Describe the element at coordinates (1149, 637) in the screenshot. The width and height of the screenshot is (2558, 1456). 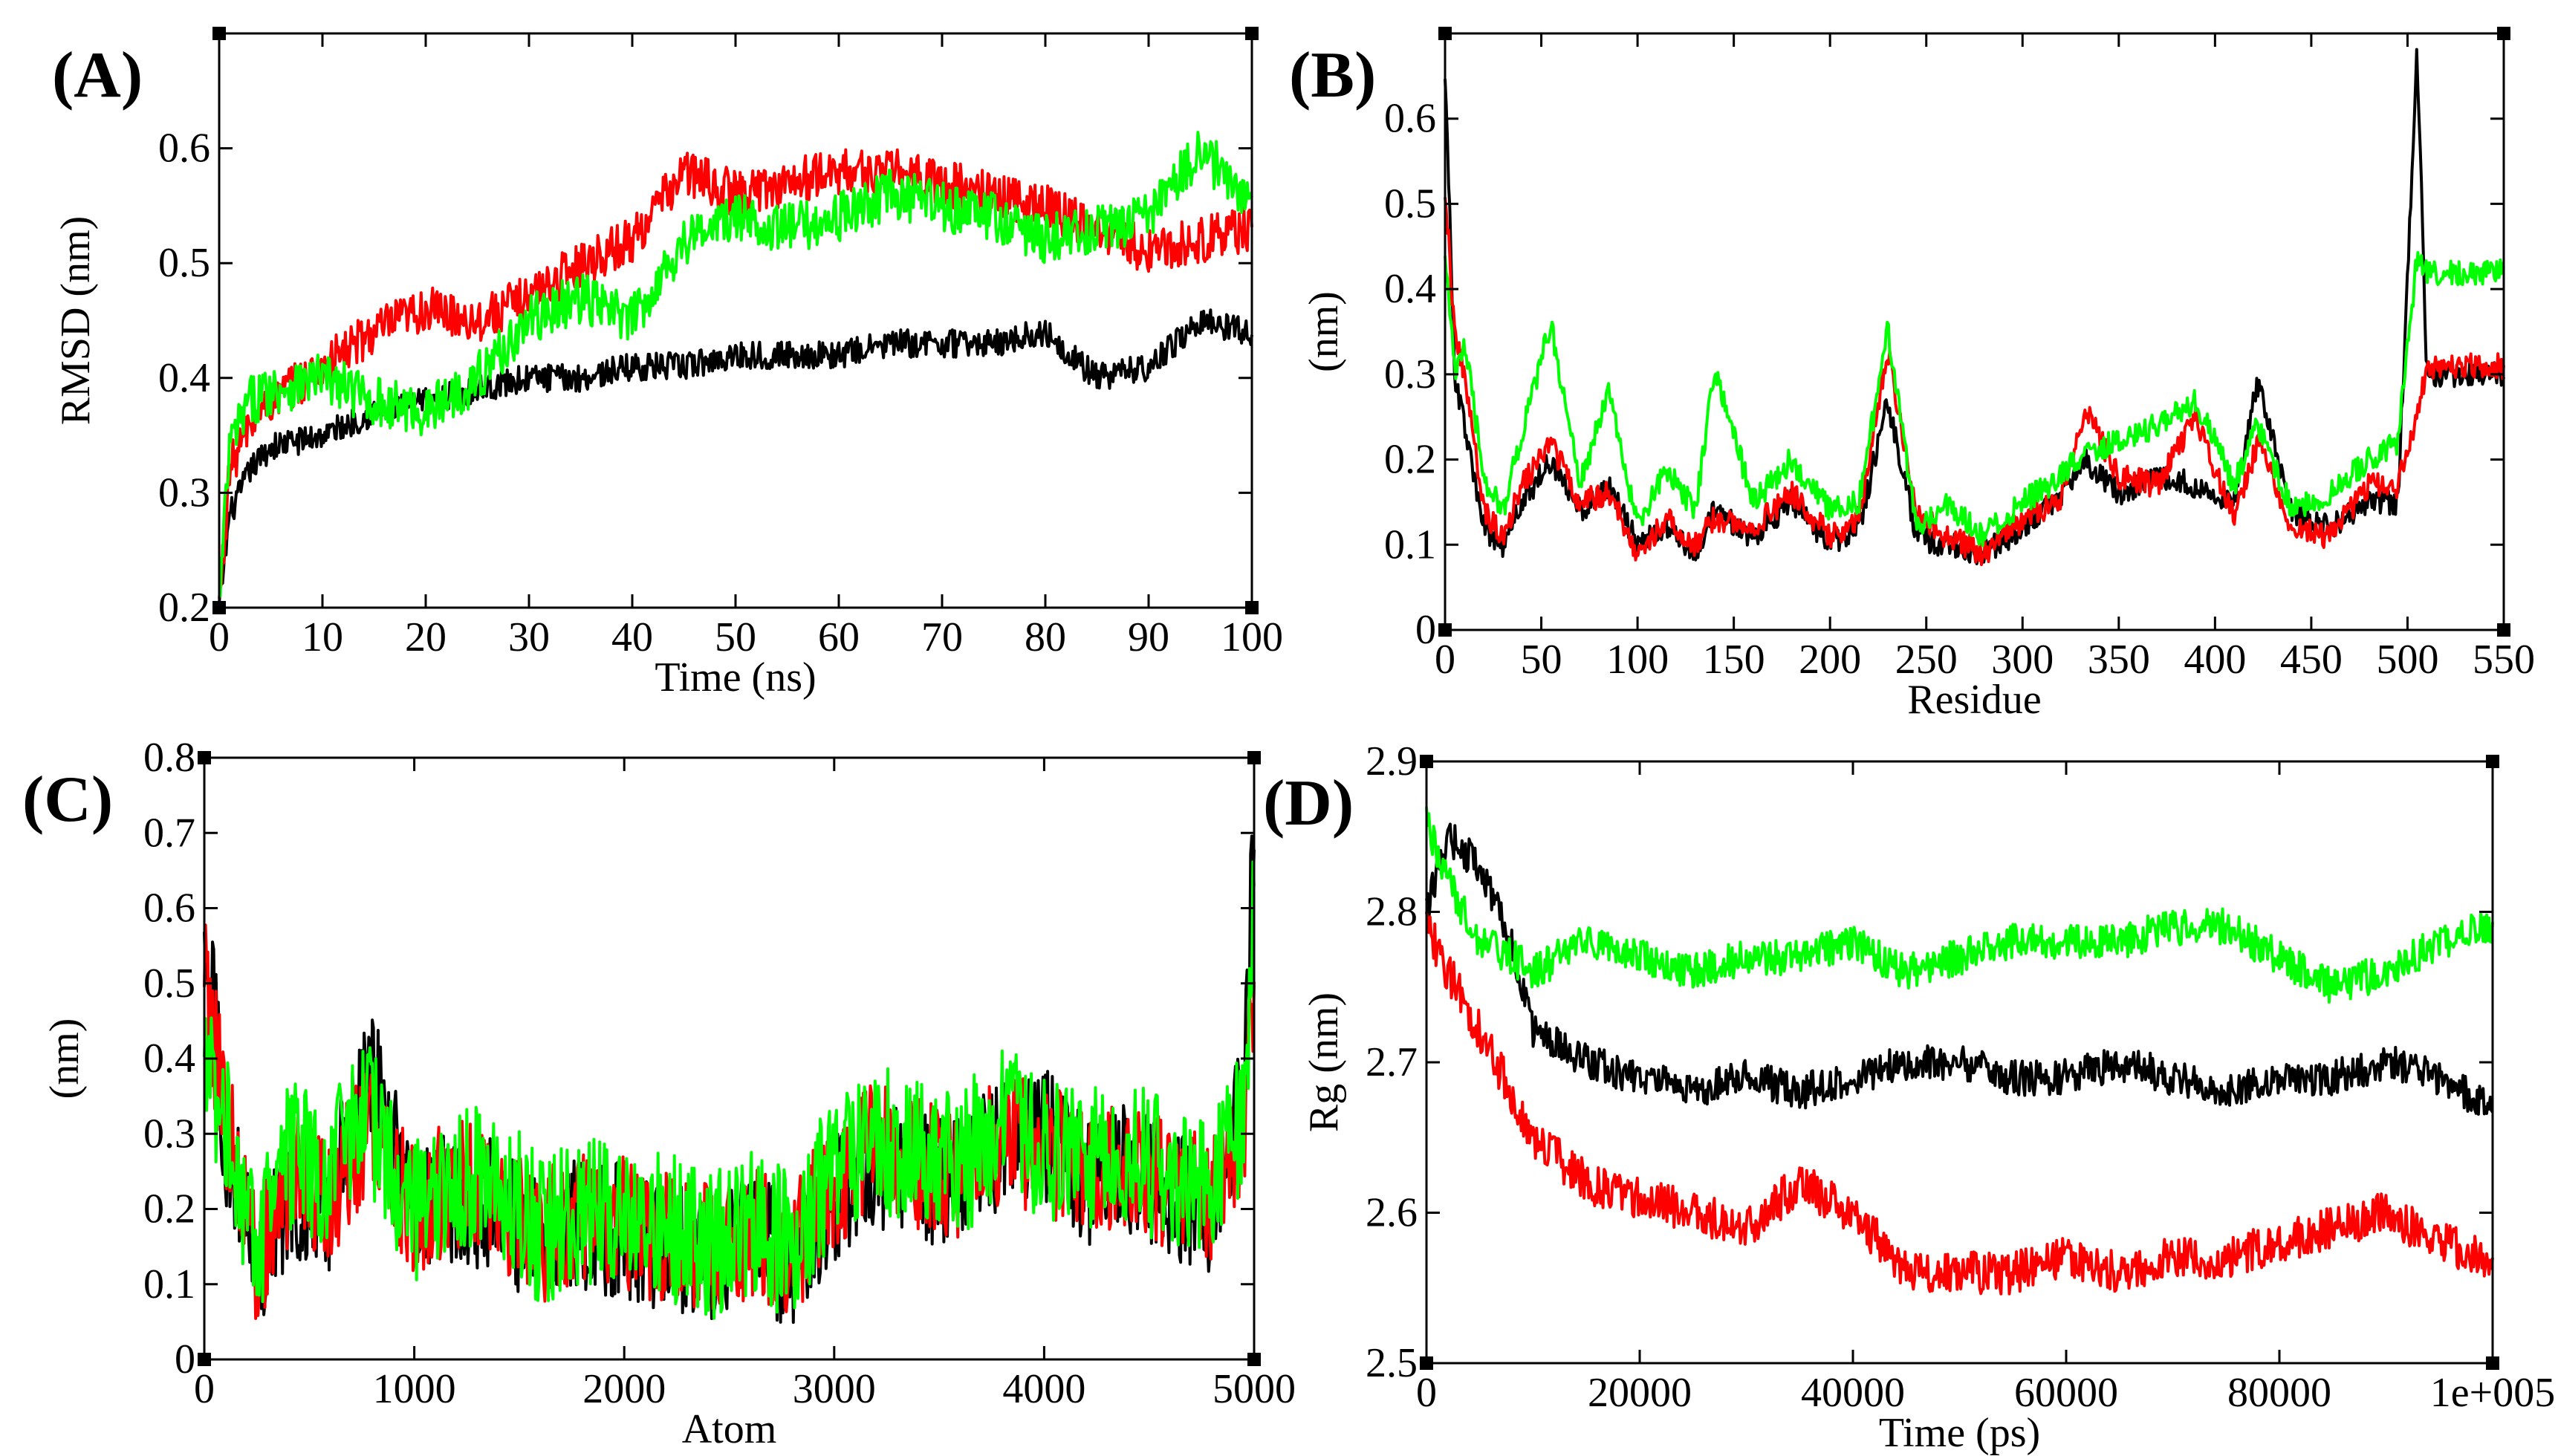
I see `x-tick-label: 90` at that location.